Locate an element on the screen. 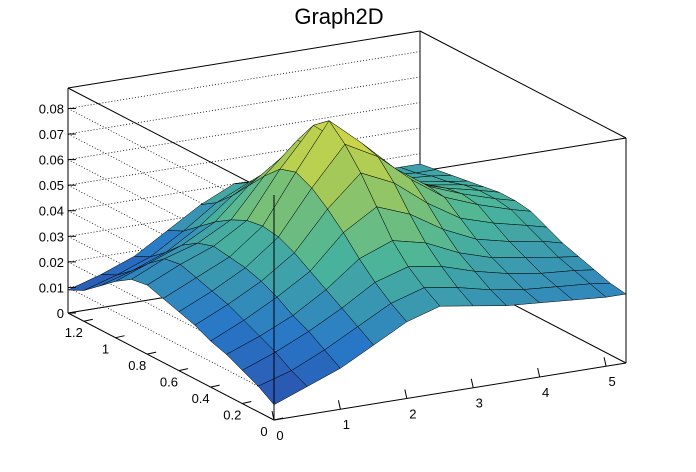 The width and height of the screenshot is (696, 472). y-tick-label: 0 is located at coordinates (263, 431).